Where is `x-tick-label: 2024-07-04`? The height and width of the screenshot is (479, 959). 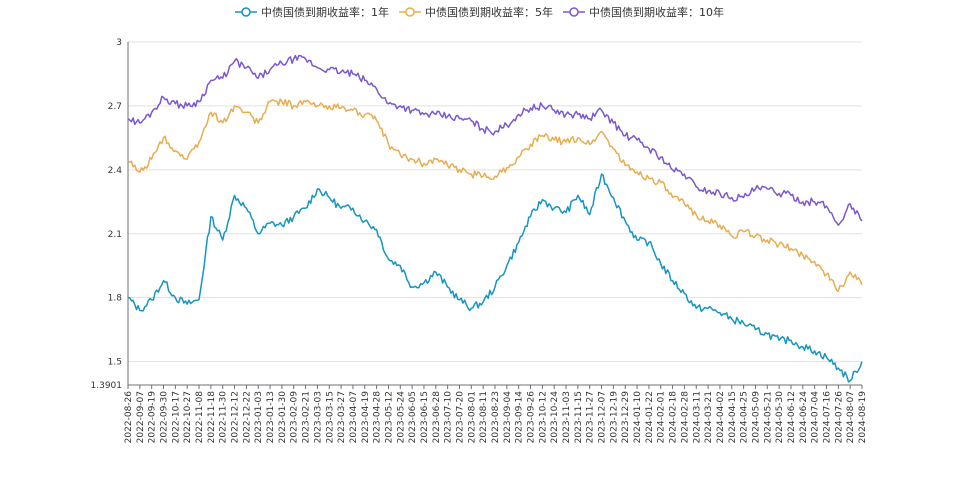 x-tick-label: 2024-07-04 is located at coordinates (816, 417).